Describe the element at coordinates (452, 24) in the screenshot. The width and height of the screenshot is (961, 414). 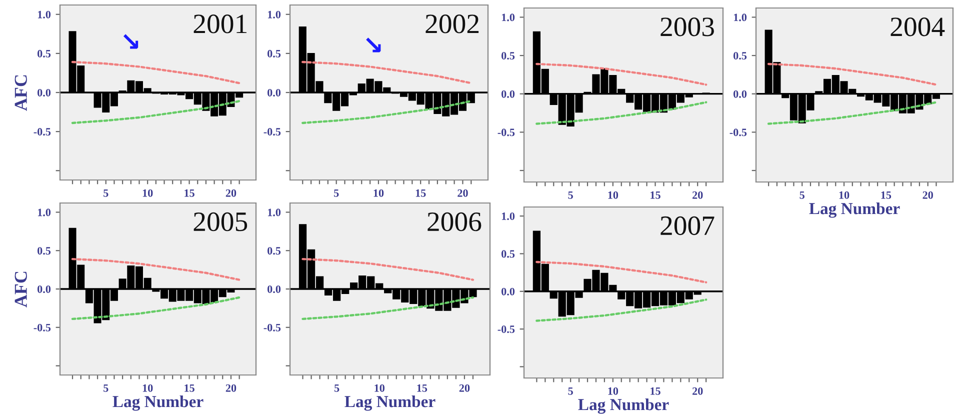
I see `chart-title: 2002` at that location.